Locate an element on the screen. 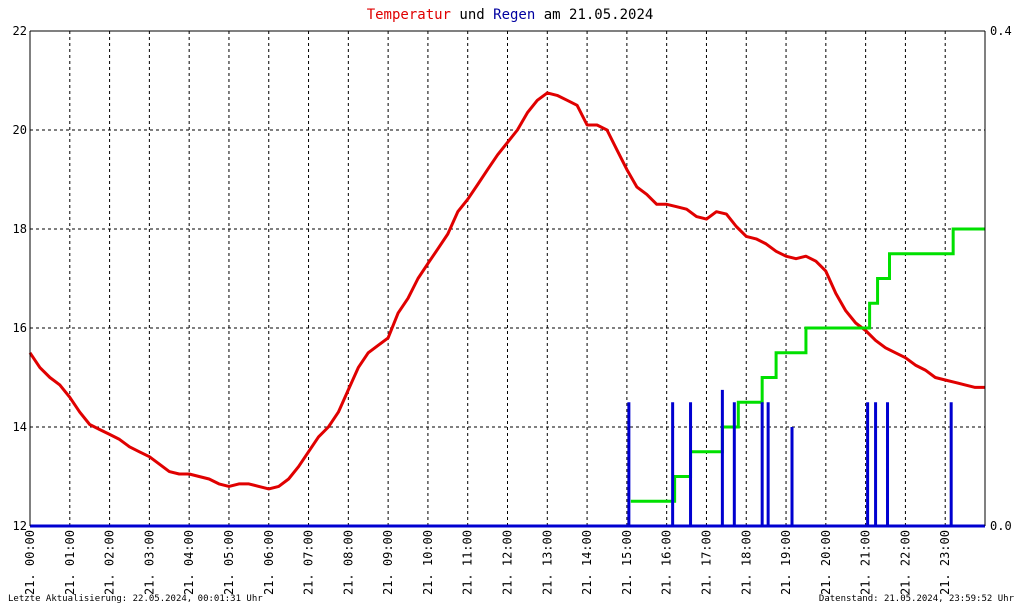 This screenshot has width=1020, height=606. chart-title: Temperatur und Regen am 21.05.2024 is located at coordinates (510, 15).